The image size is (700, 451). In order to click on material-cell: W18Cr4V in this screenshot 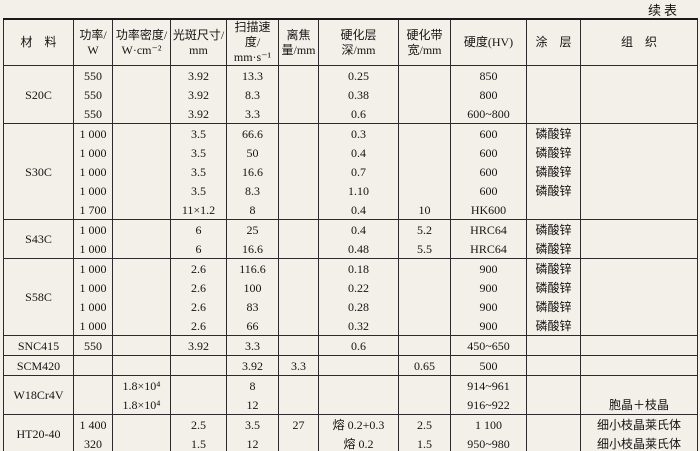, I will do `click(38, 395)`.